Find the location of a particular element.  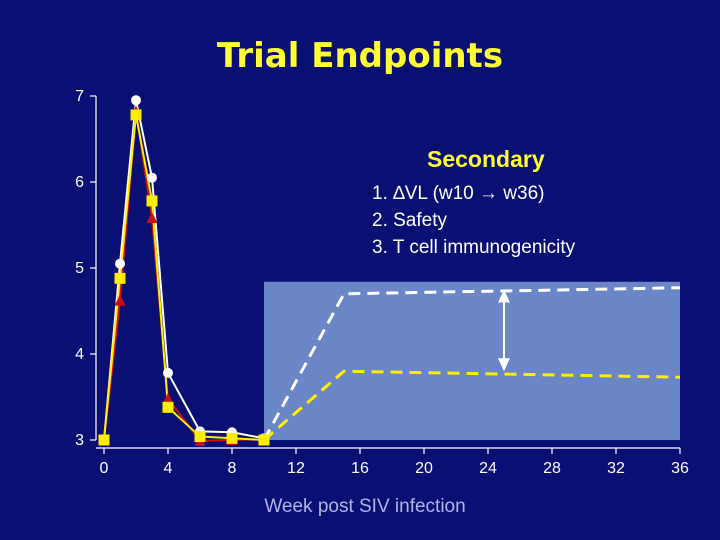

slide-title: Trial Endpoints is located at coordinates (360, 56).